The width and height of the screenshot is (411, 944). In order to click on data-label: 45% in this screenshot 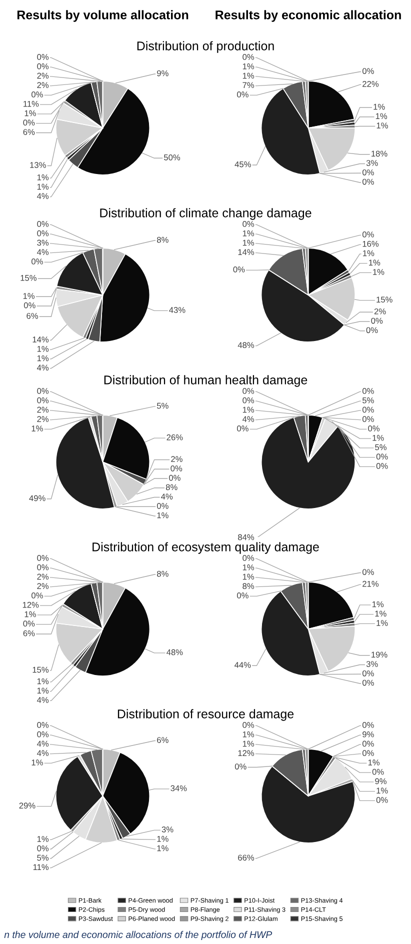, I will do `click(242, 164)`.